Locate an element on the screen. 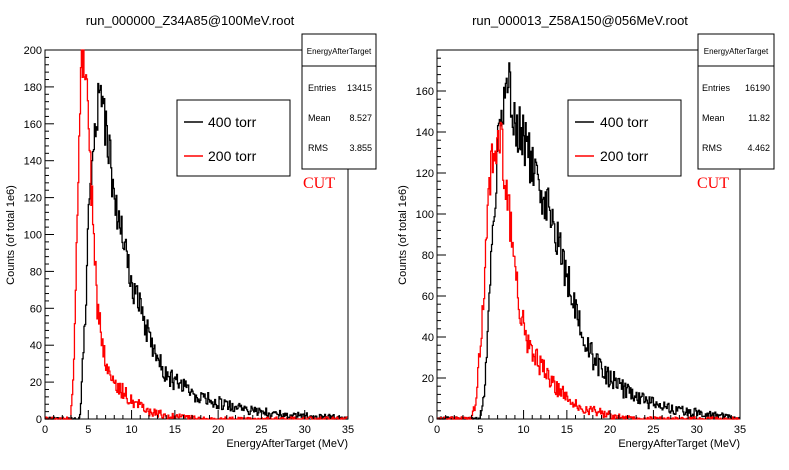  stats-value-entries: 16190 is located at coordinates (757, 88).